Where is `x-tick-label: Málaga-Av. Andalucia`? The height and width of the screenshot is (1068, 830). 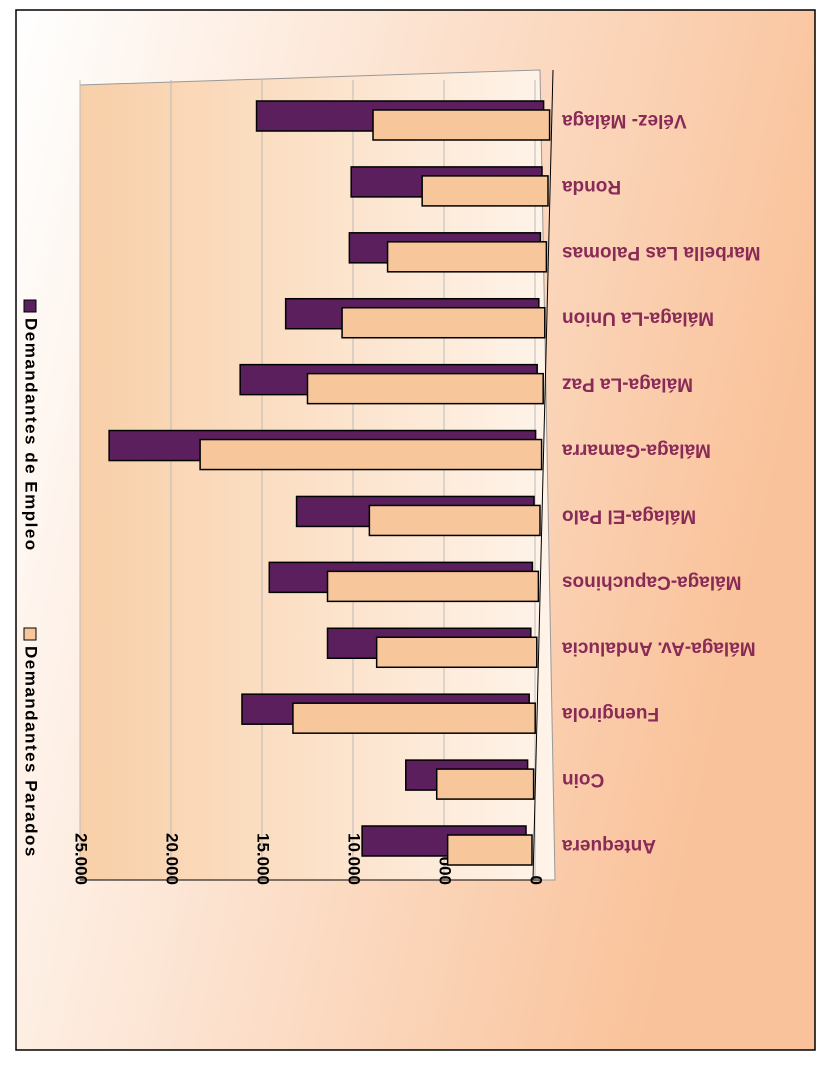
x-tick-label: Málaga-Av. Andalucia is located at coordinates (659, 647).